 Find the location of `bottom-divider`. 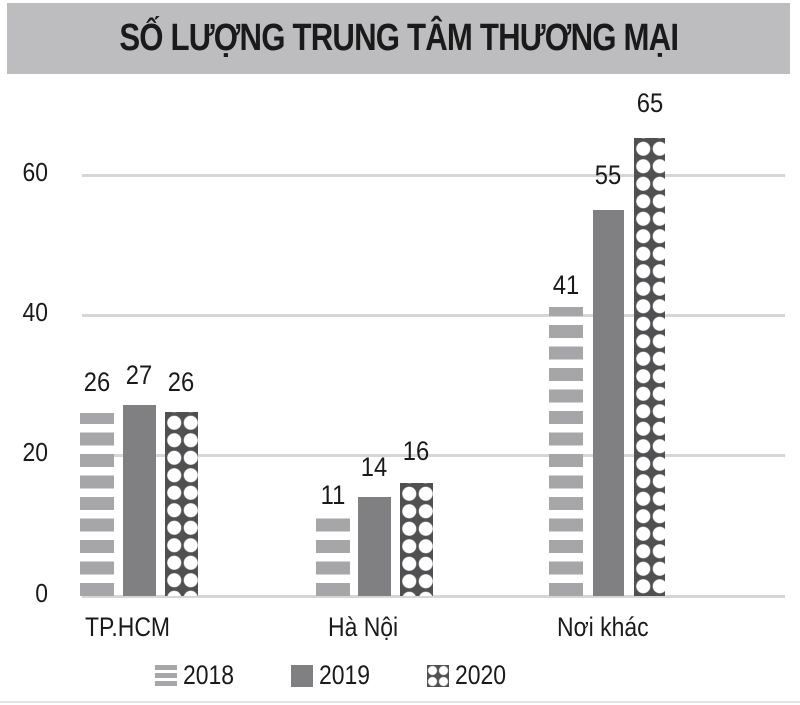

bottom-divider is located at coordinates (400, 702).